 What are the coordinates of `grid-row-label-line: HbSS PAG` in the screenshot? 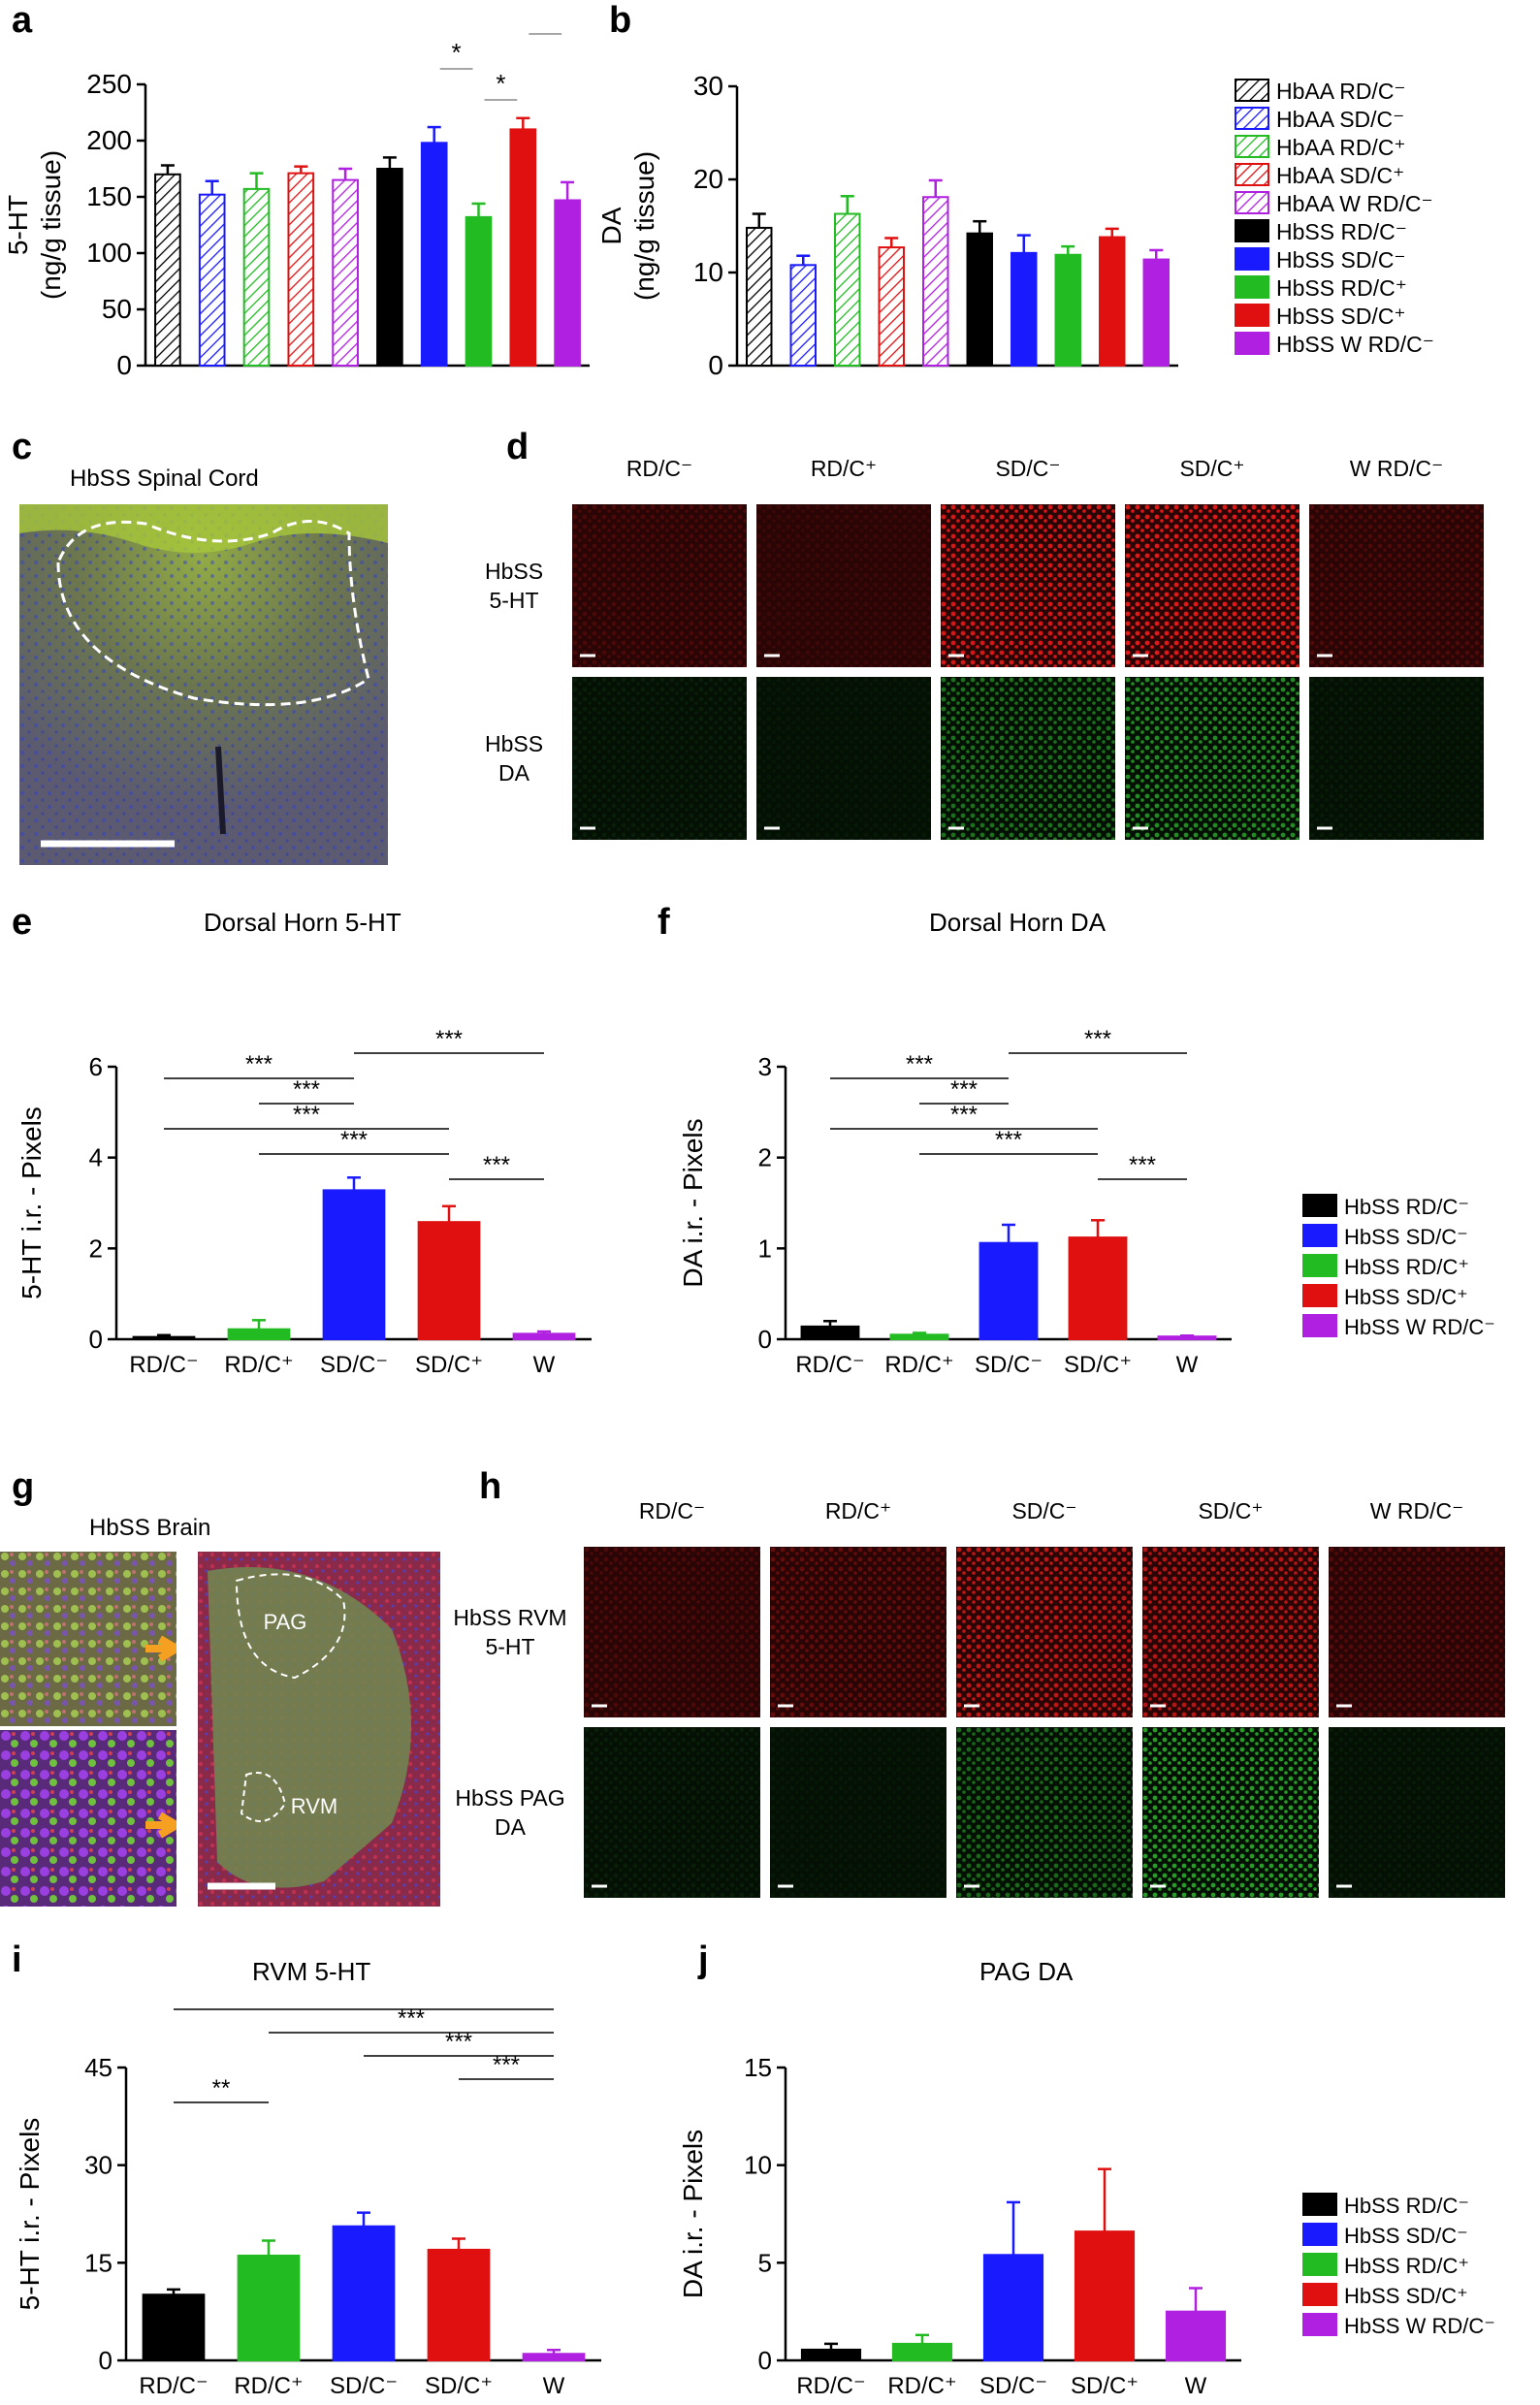 It's located at (510, 1798).